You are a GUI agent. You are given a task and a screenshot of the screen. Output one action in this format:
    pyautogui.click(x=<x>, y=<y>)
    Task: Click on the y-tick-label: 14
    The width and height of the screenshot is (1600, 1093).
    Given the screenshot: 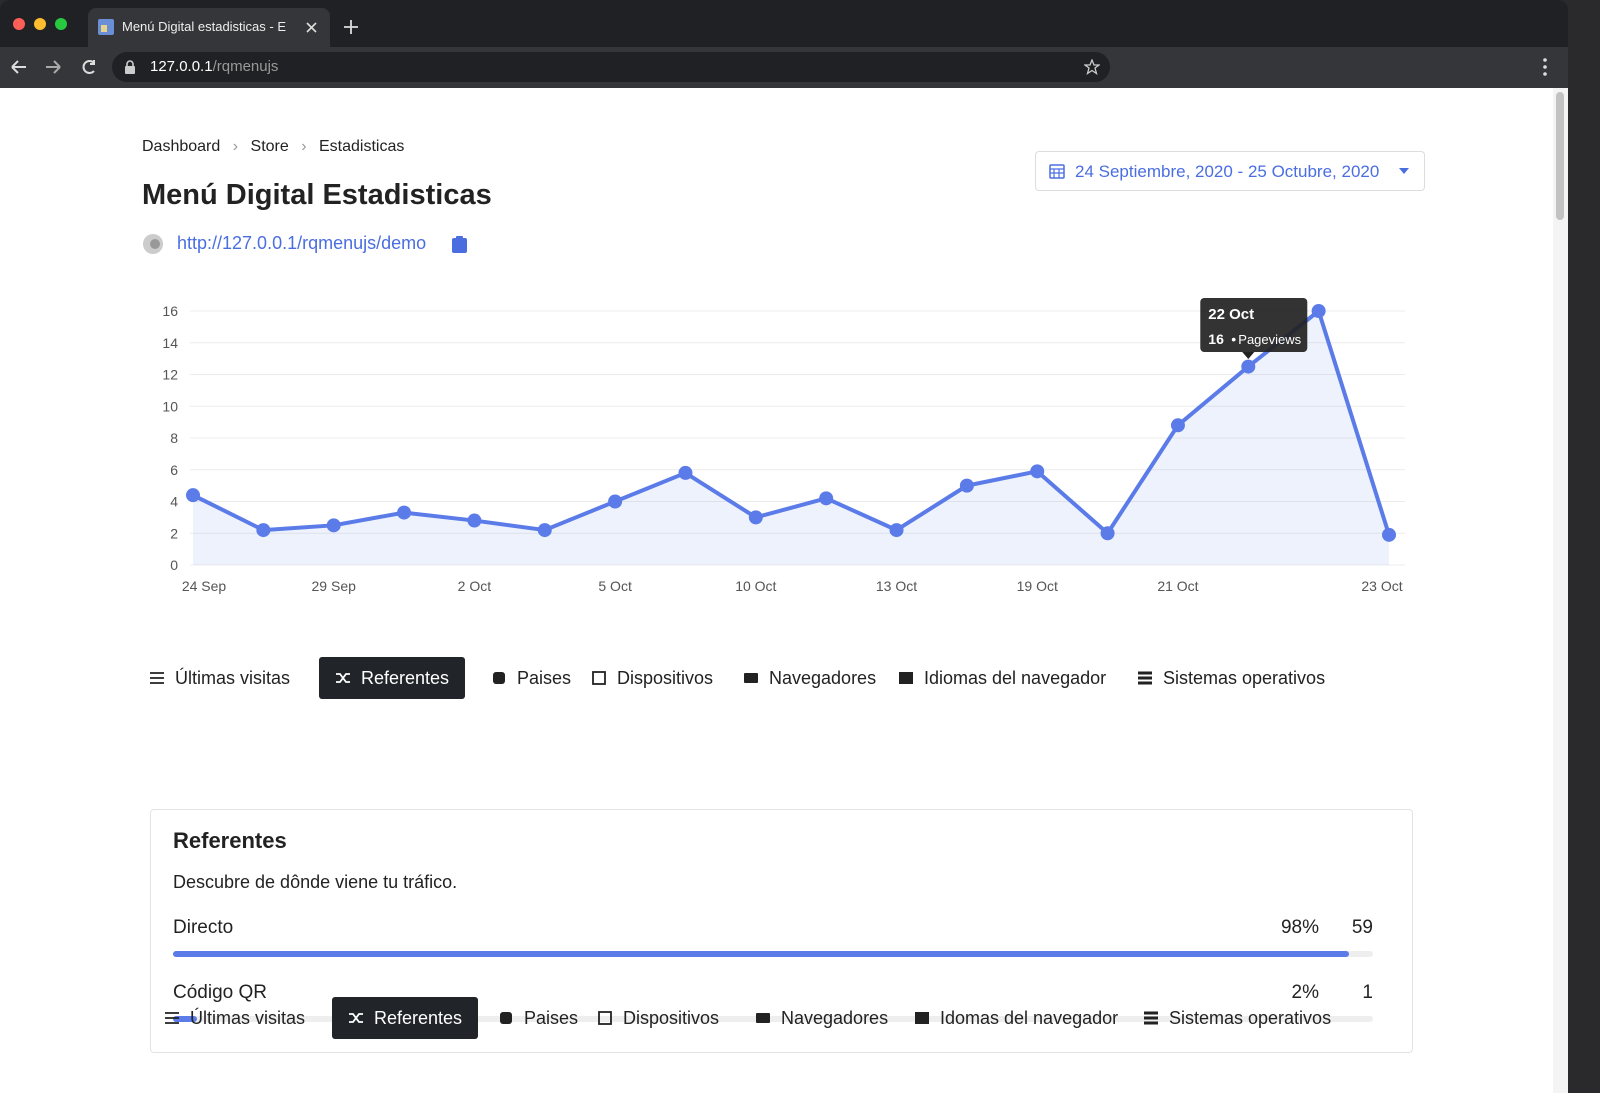 What is the action you would take?
    pyautogui.click(x=170, y=343)
    